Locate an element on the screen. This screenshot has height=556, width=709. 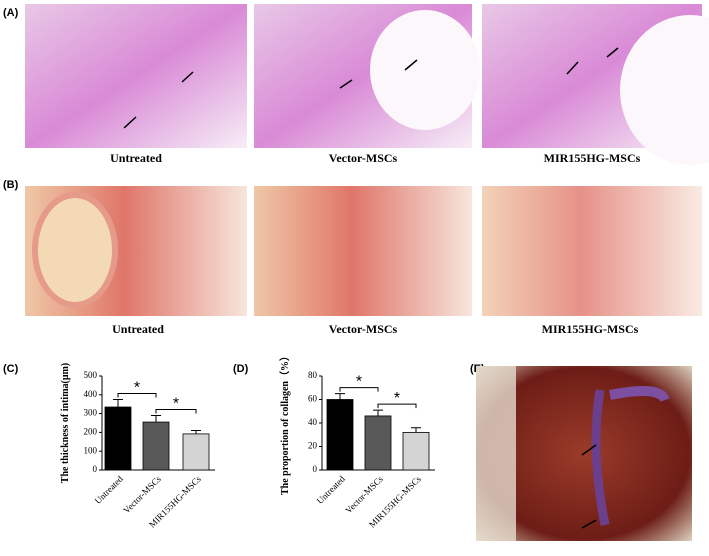
panel-label: (C) is located at coordinates (11, 369).